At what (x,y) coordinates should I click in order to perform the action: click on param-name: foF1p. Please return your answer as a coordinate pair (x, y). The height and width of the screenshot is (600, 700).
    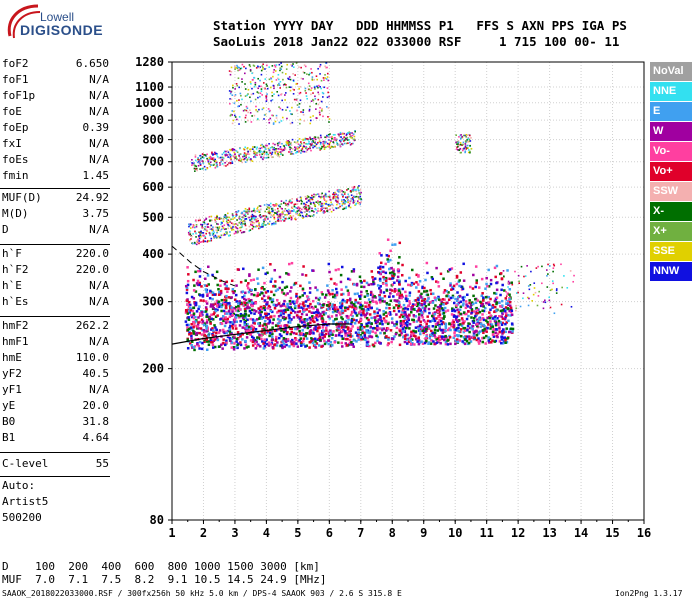
    Looking at the image, I should click on (19, 95).